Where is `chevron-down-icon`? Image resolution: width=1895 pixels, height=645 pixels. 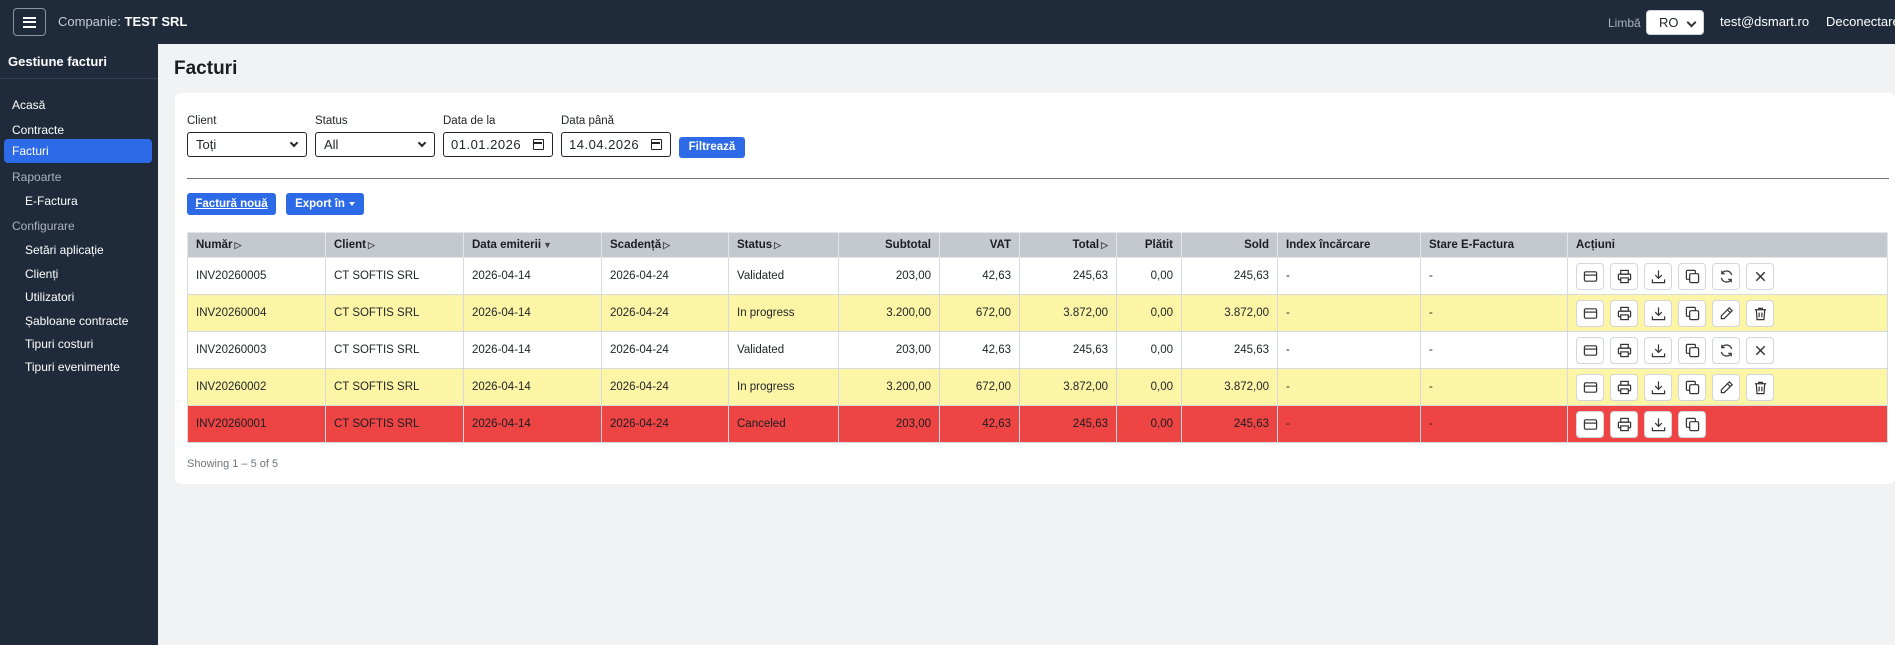 chevron-down-icon is located at coordinates (294, 143).